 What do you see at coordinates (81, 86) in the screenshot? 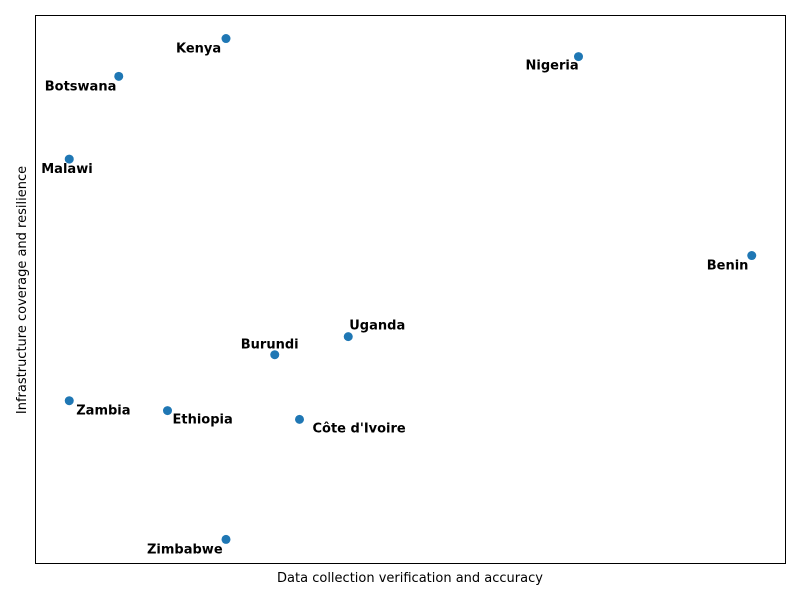
I see `point-label-botswana: Botswana` at bounding box center [81, 86].